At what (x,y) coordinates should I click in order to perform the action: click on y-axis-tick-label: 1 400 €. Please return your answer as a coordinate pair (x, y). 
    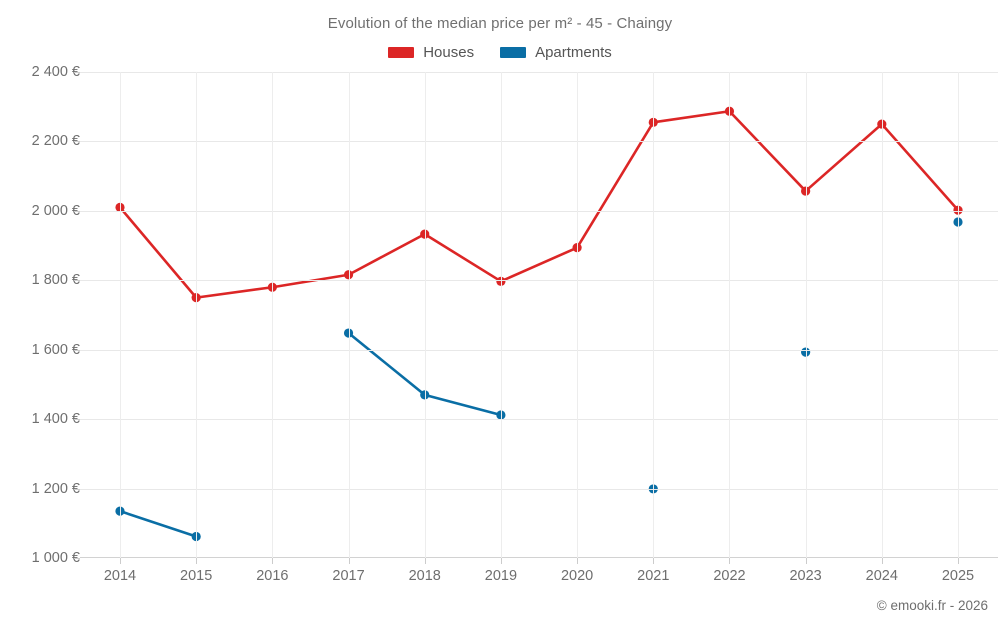
    Looking at the image, I should click on (55, 419).